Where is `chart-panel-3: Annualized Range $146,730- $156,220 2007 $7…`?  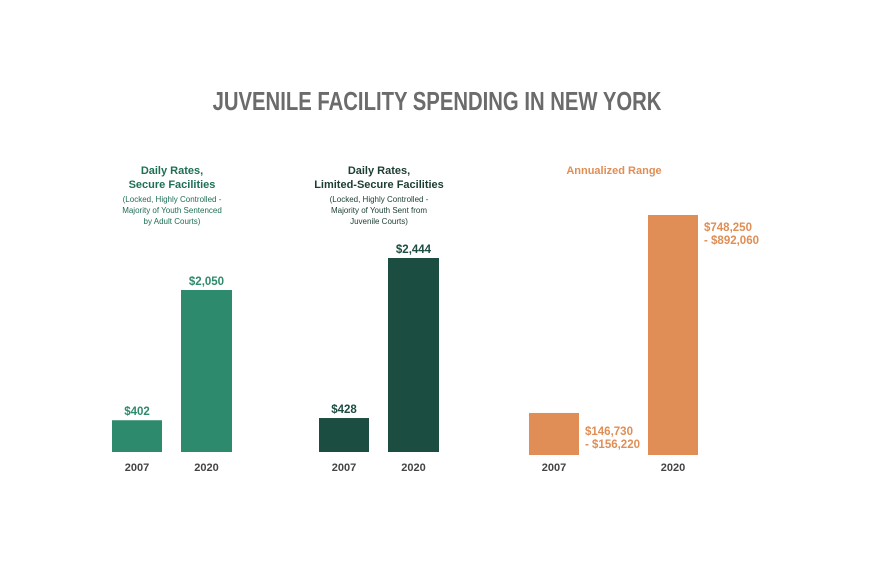
chart-panel-3: Annualized Range $146,730- $156,220 2007 $7… is located at coordinates (644, 319).